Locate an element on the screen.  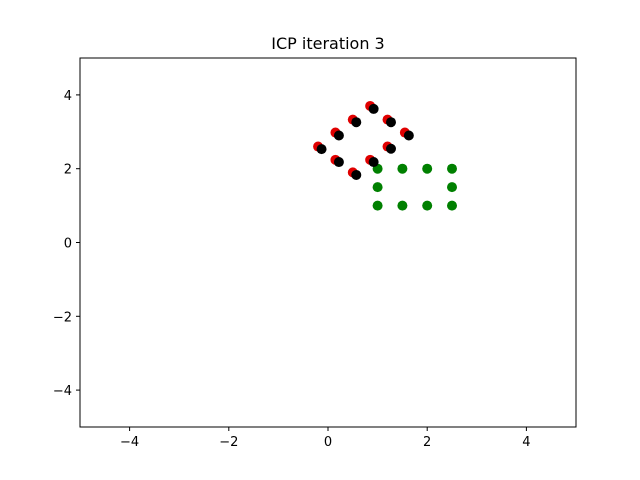
scatter-points is located at coordinates (385, 155).